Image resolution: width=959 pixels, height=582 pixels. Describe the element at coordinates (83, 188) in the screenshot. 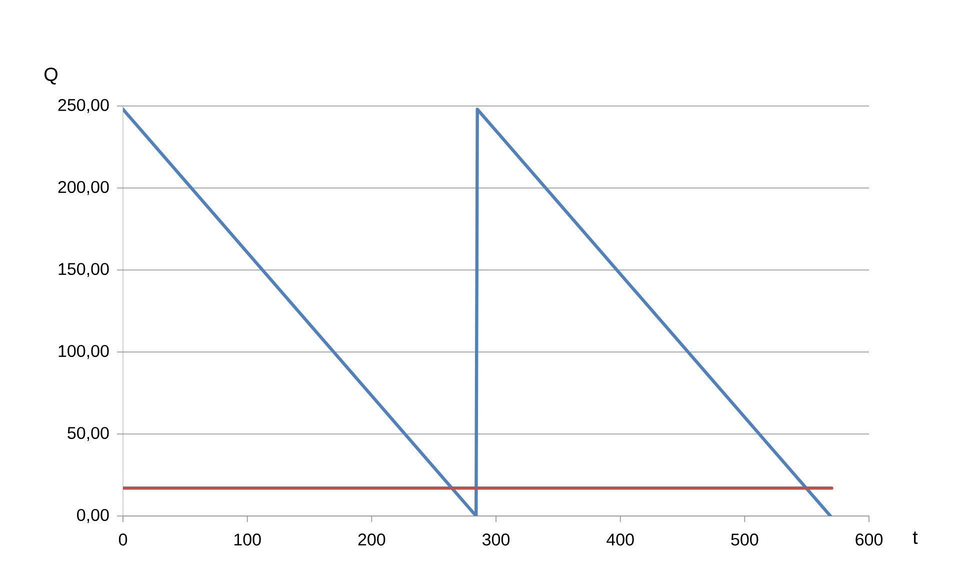

I see `y-tick-label: 200,00` at that location.